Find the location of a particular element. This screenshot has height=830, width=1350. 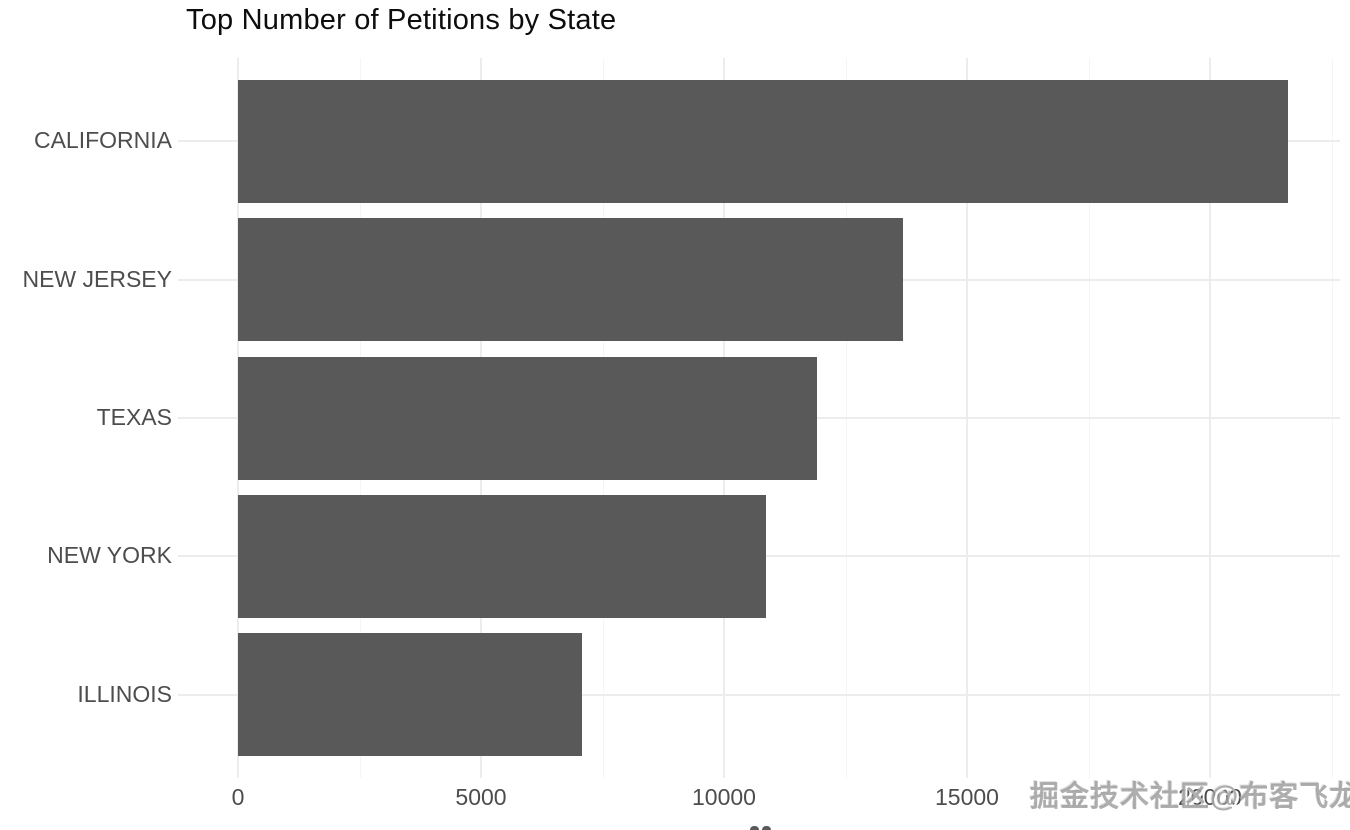

x-axis-tick-label: 10000 is located at coordinates (724, 797).